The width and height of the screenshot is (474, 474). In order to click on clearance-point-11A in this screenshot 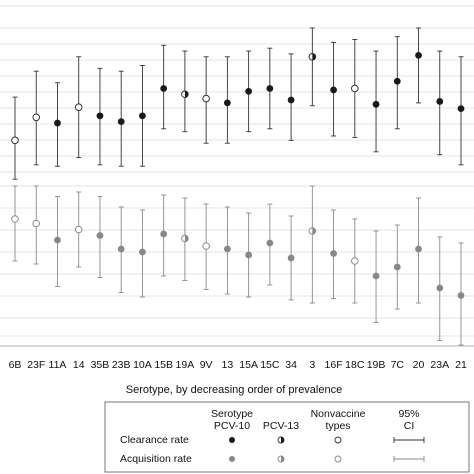, I will do `click(57, 124)`.